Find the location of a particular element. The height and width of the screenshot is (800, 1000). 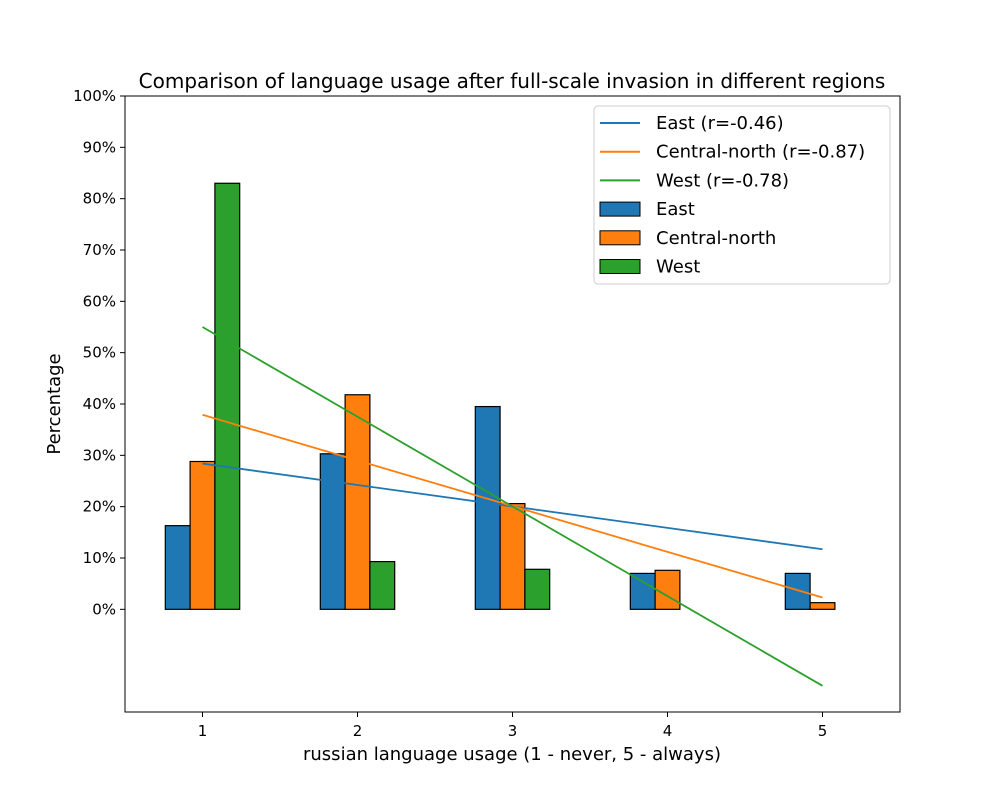

legend-entry-label: West (r=-0.78) is located at coordinates (722, 180).